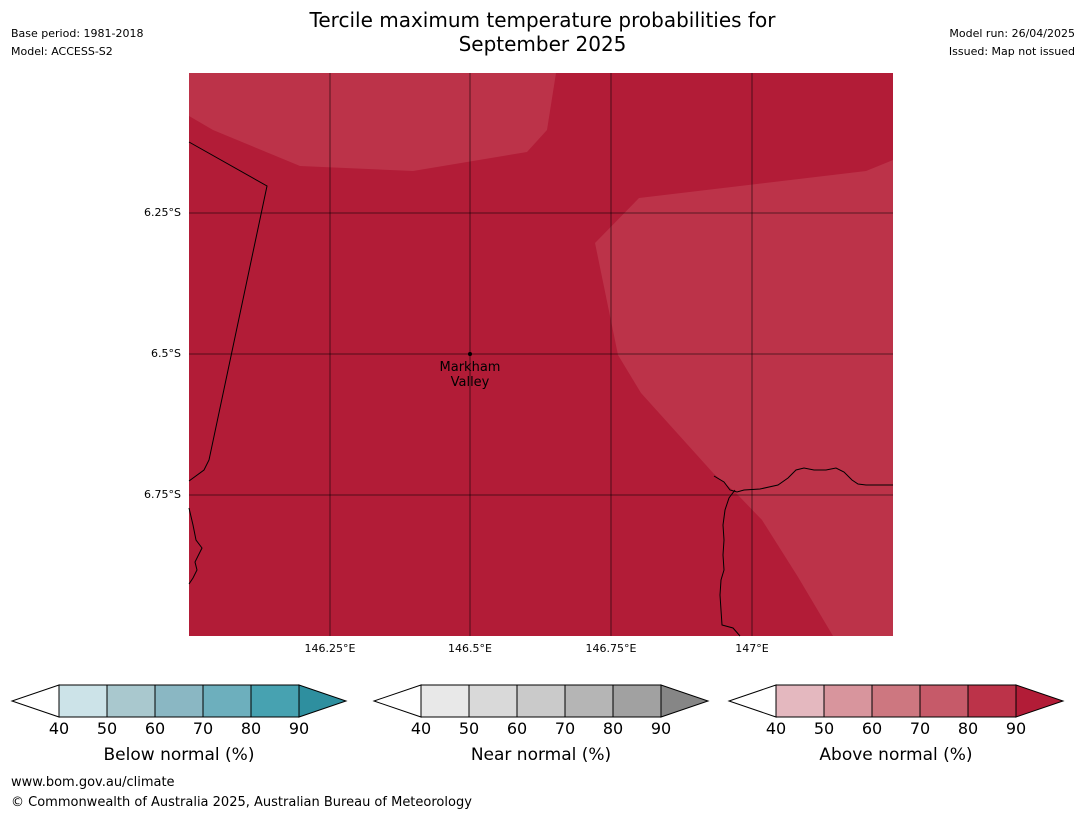  What do you see at coordinates (565, 728) in the screenshot?
I see `colorbar-near-tick: 70` at bounding box center [565, 728].